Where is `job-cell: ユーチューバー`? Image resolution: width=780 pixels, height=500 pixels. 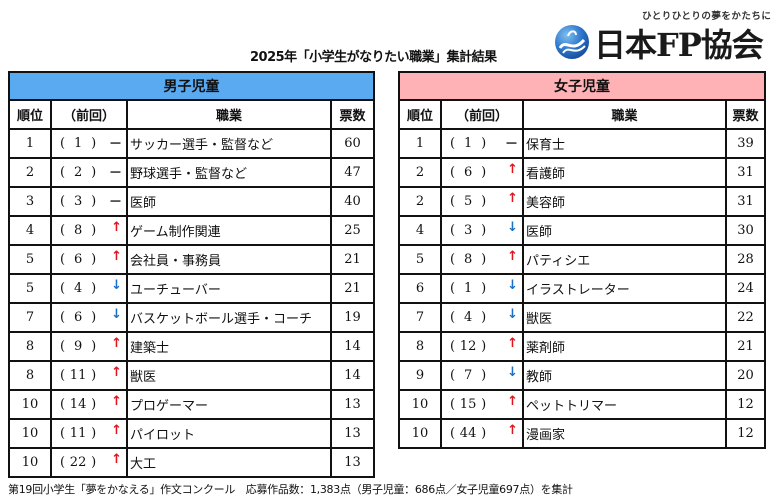 job-cell: ユーチューバー is located at coordinates (229, 288).